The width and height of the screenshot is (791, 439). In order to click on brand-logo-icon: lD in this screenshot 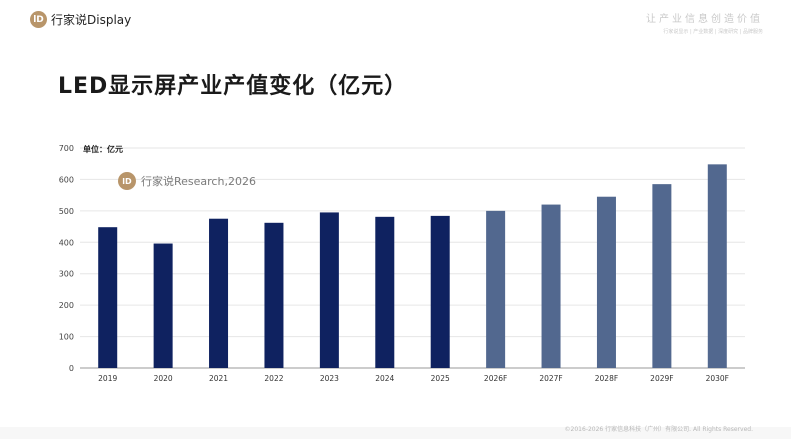, I will do `click(38, 19)`.